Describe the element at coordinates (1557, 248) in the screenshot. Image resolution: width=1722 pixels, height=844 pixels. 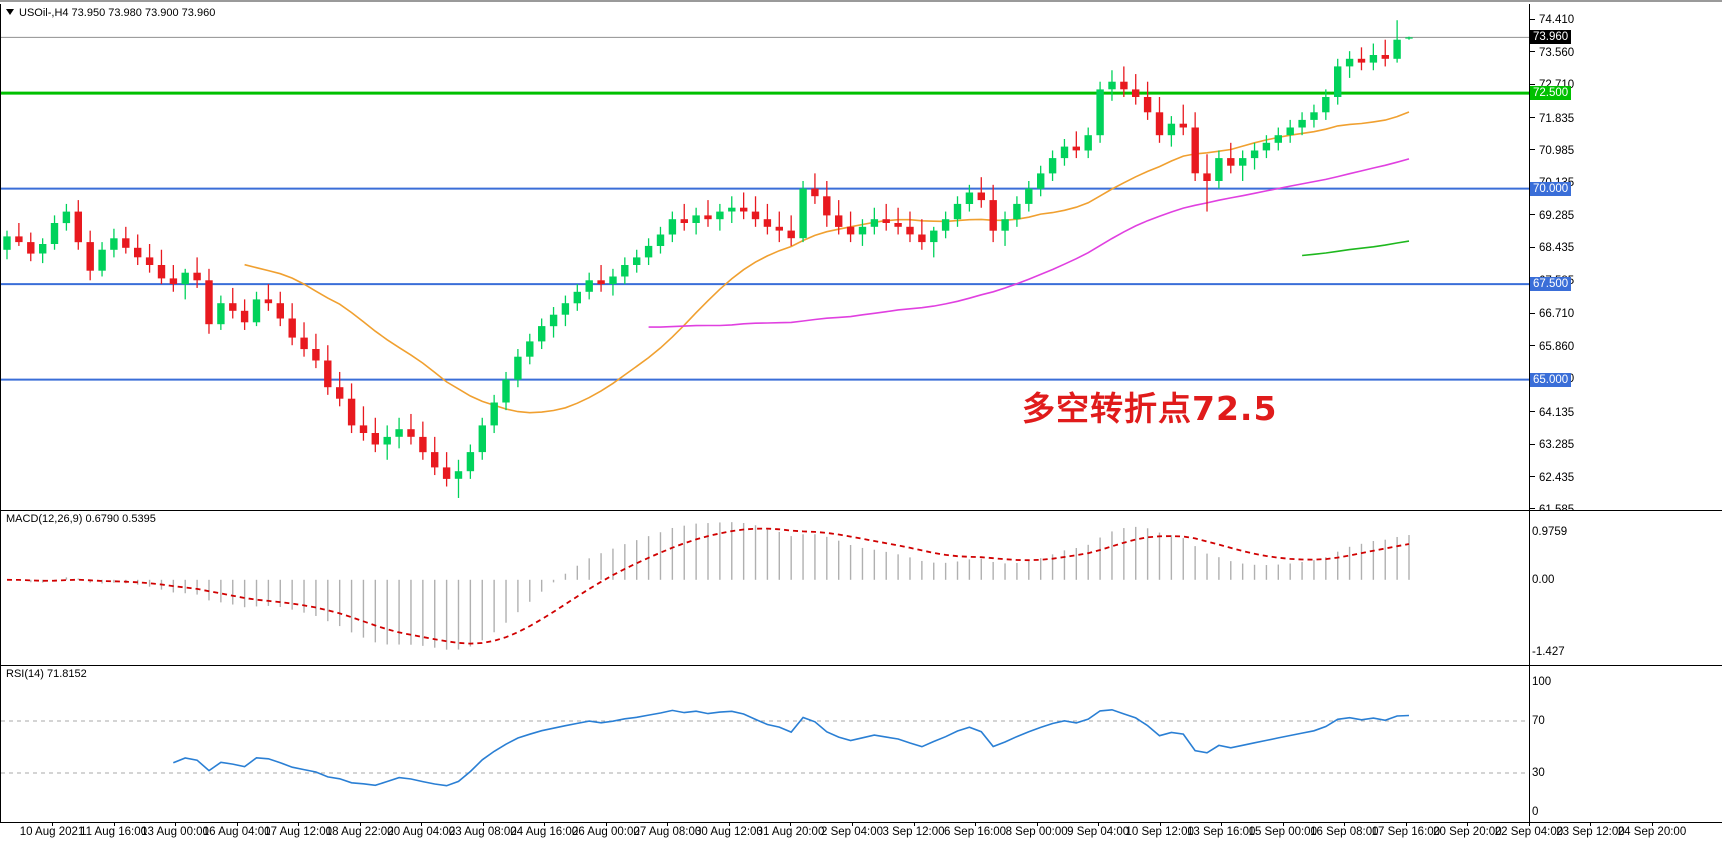
I see `price-tick-value: 68.435` at that location.